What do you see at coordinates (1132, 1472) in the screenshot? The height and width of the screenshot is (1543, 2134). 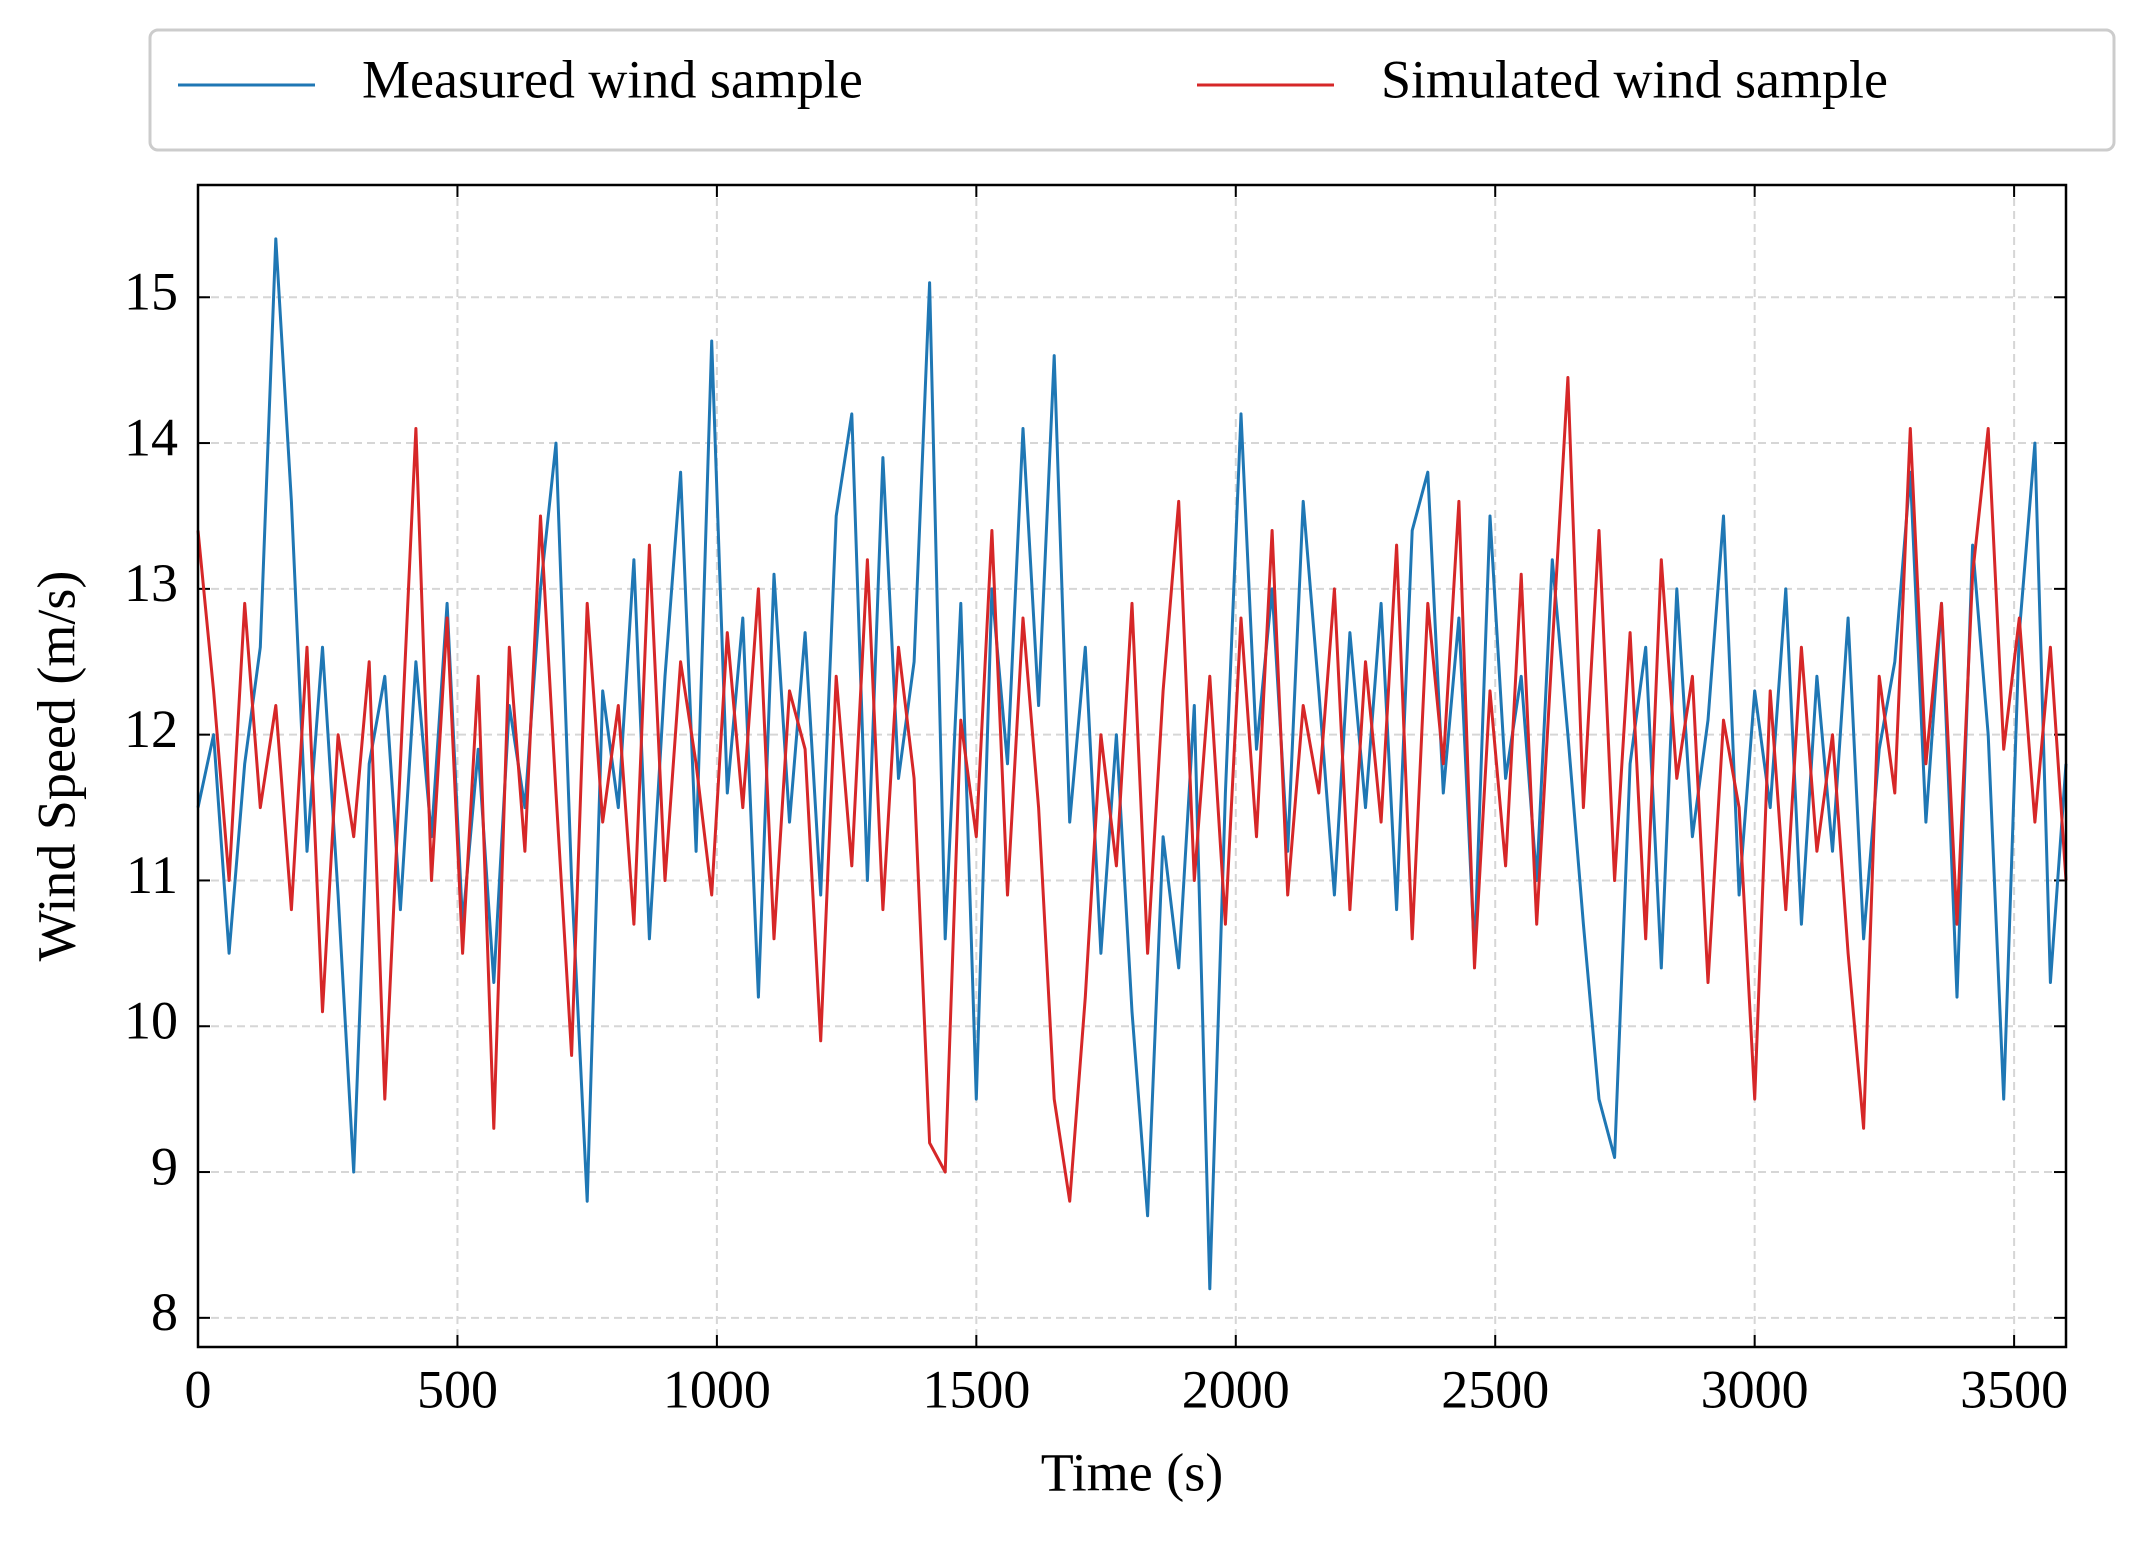 I see `x-axis-label: Time (s)` at bounding box center [1132, 1472].